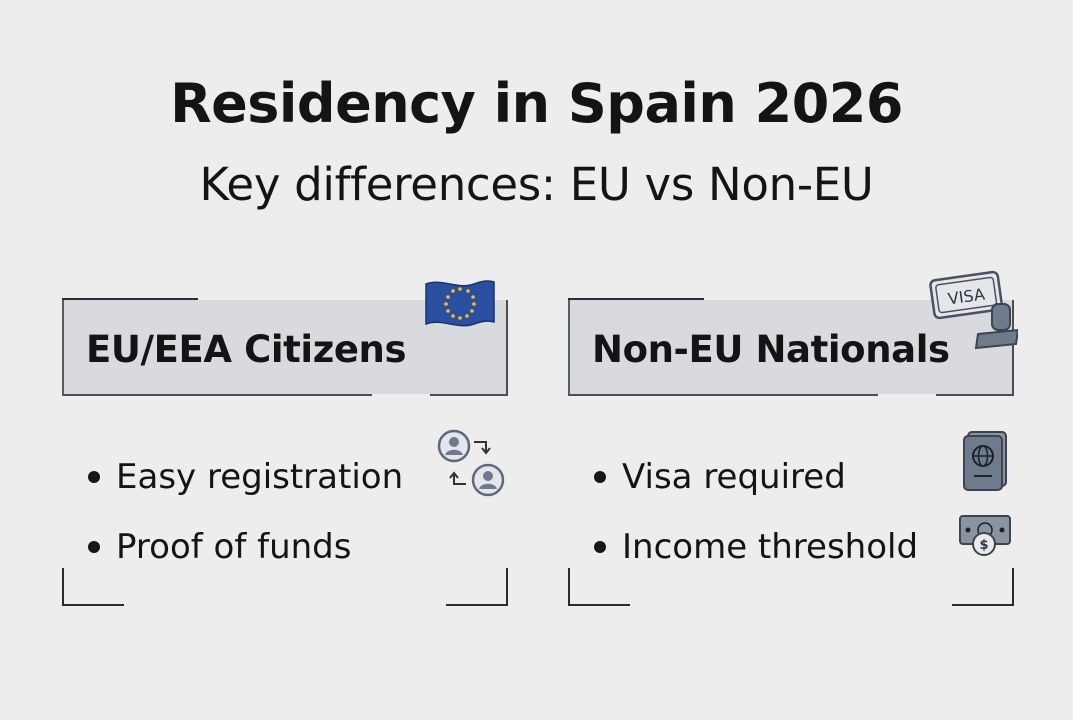  Describe the element at coordinates (536, 184) in the screenshot. I see `page-subtitle: Key differences: EU vs Non-EU` at that location.